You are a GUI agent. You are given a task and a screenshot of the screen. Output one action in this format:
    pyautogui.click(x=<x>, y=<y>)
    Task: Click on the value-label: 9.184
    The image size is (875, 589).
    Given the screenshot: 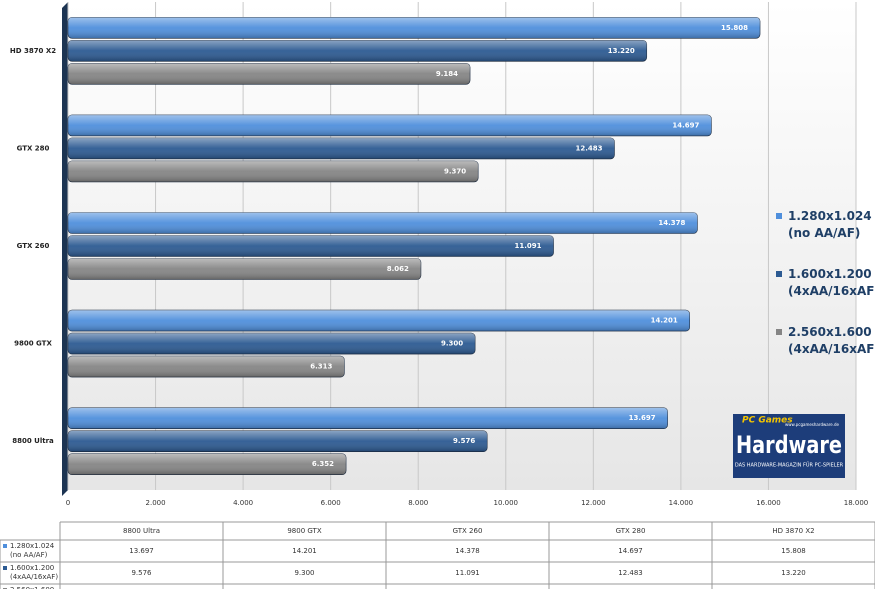 What is the action you would take?
    pyautogui.click(x=447, y=74)
    